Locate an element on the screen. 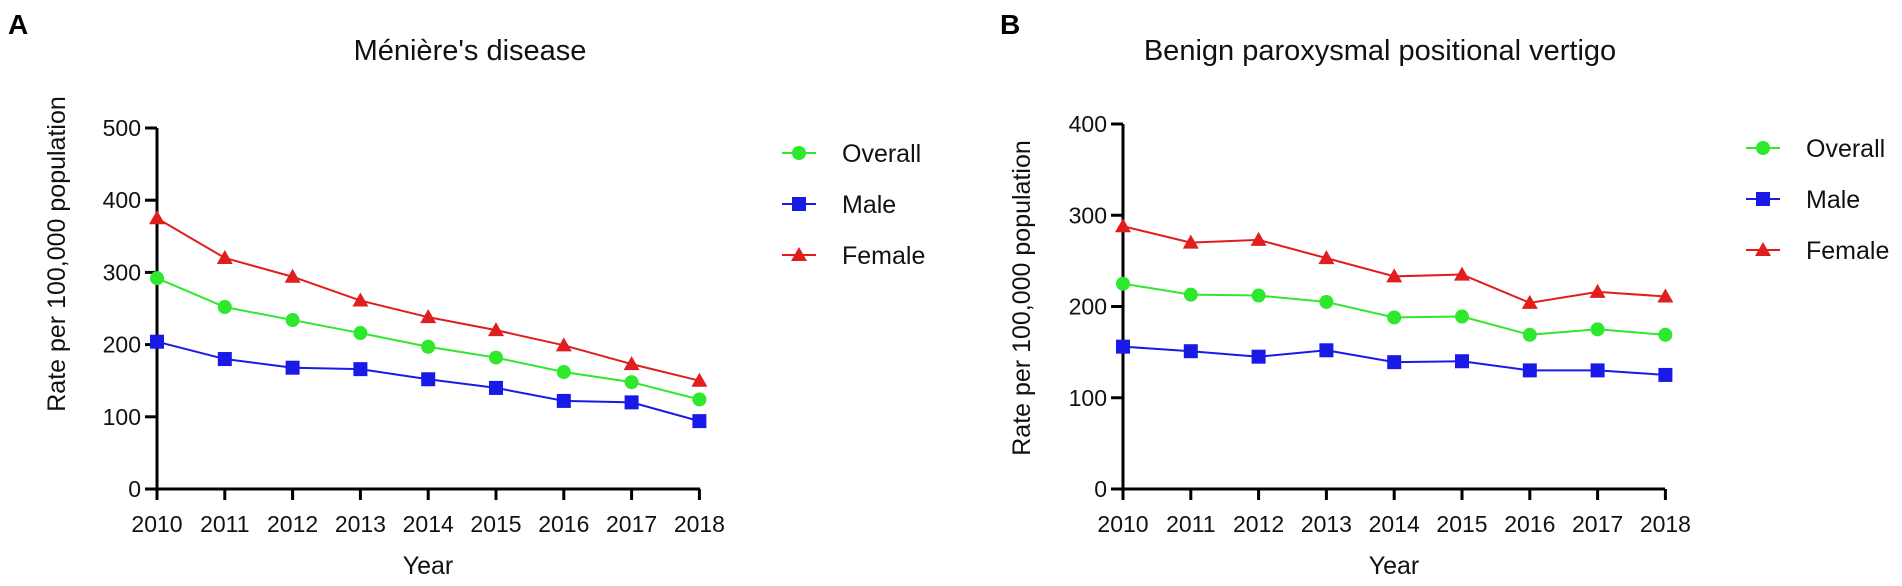 The height and width of the screenshot is (586, 1902). y-axis-ticks: 0 100 200 300 400 is located at coordinates (1096, 306).